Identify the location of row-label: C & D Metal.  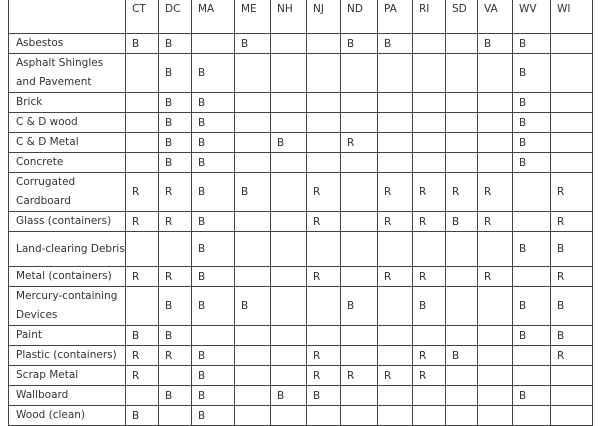
(67, 142).